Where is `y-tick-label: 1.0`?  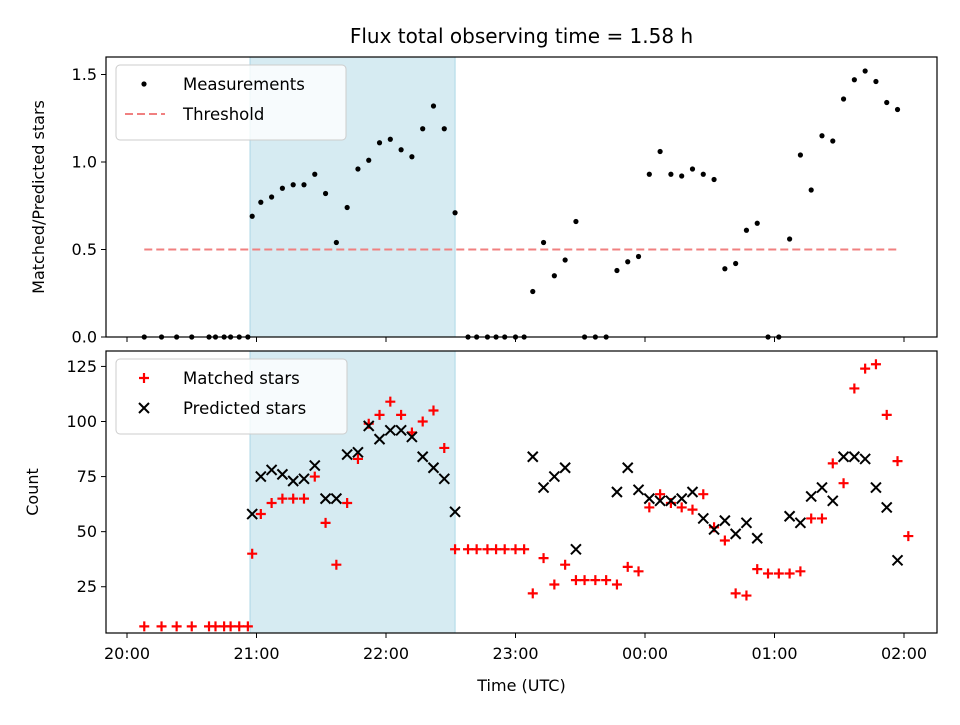
y-tick-label: 1.0 is located at coordinates (84, 162).